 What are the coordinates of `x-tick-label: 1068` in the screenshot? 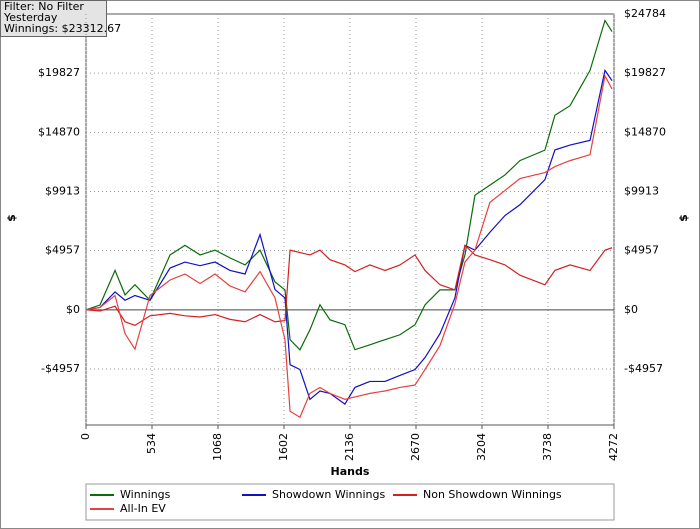 It's located at (217, 447).